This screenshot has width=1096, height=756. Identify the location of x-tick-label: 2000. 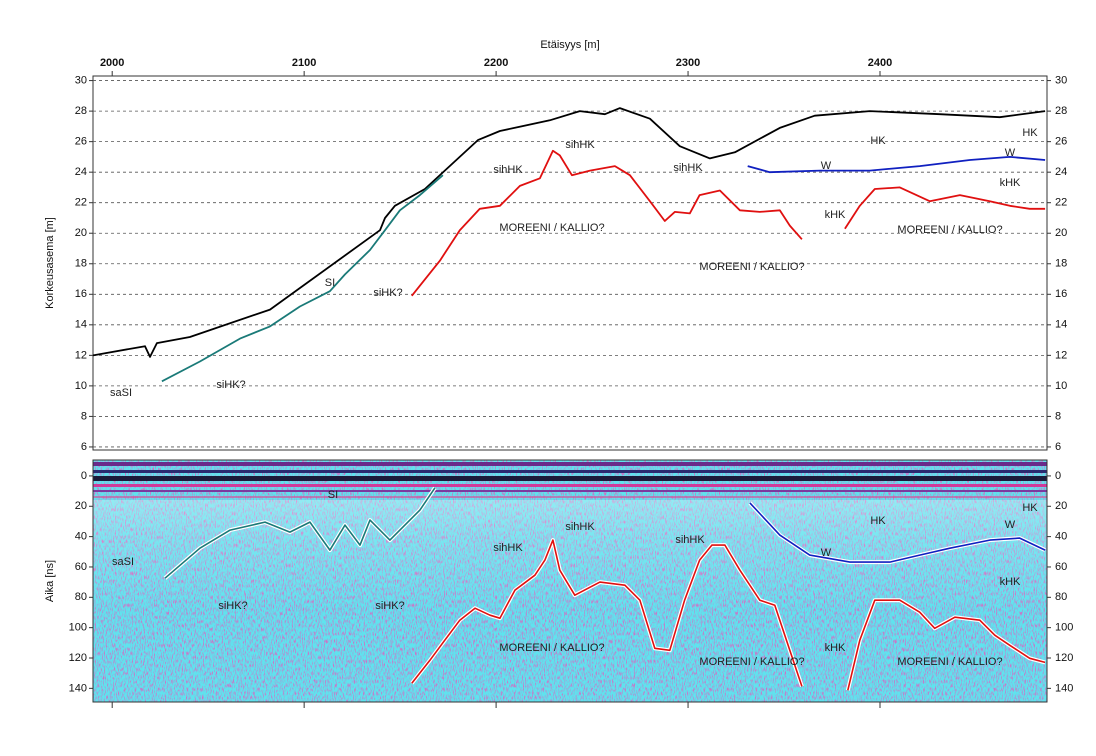
(112, 63).